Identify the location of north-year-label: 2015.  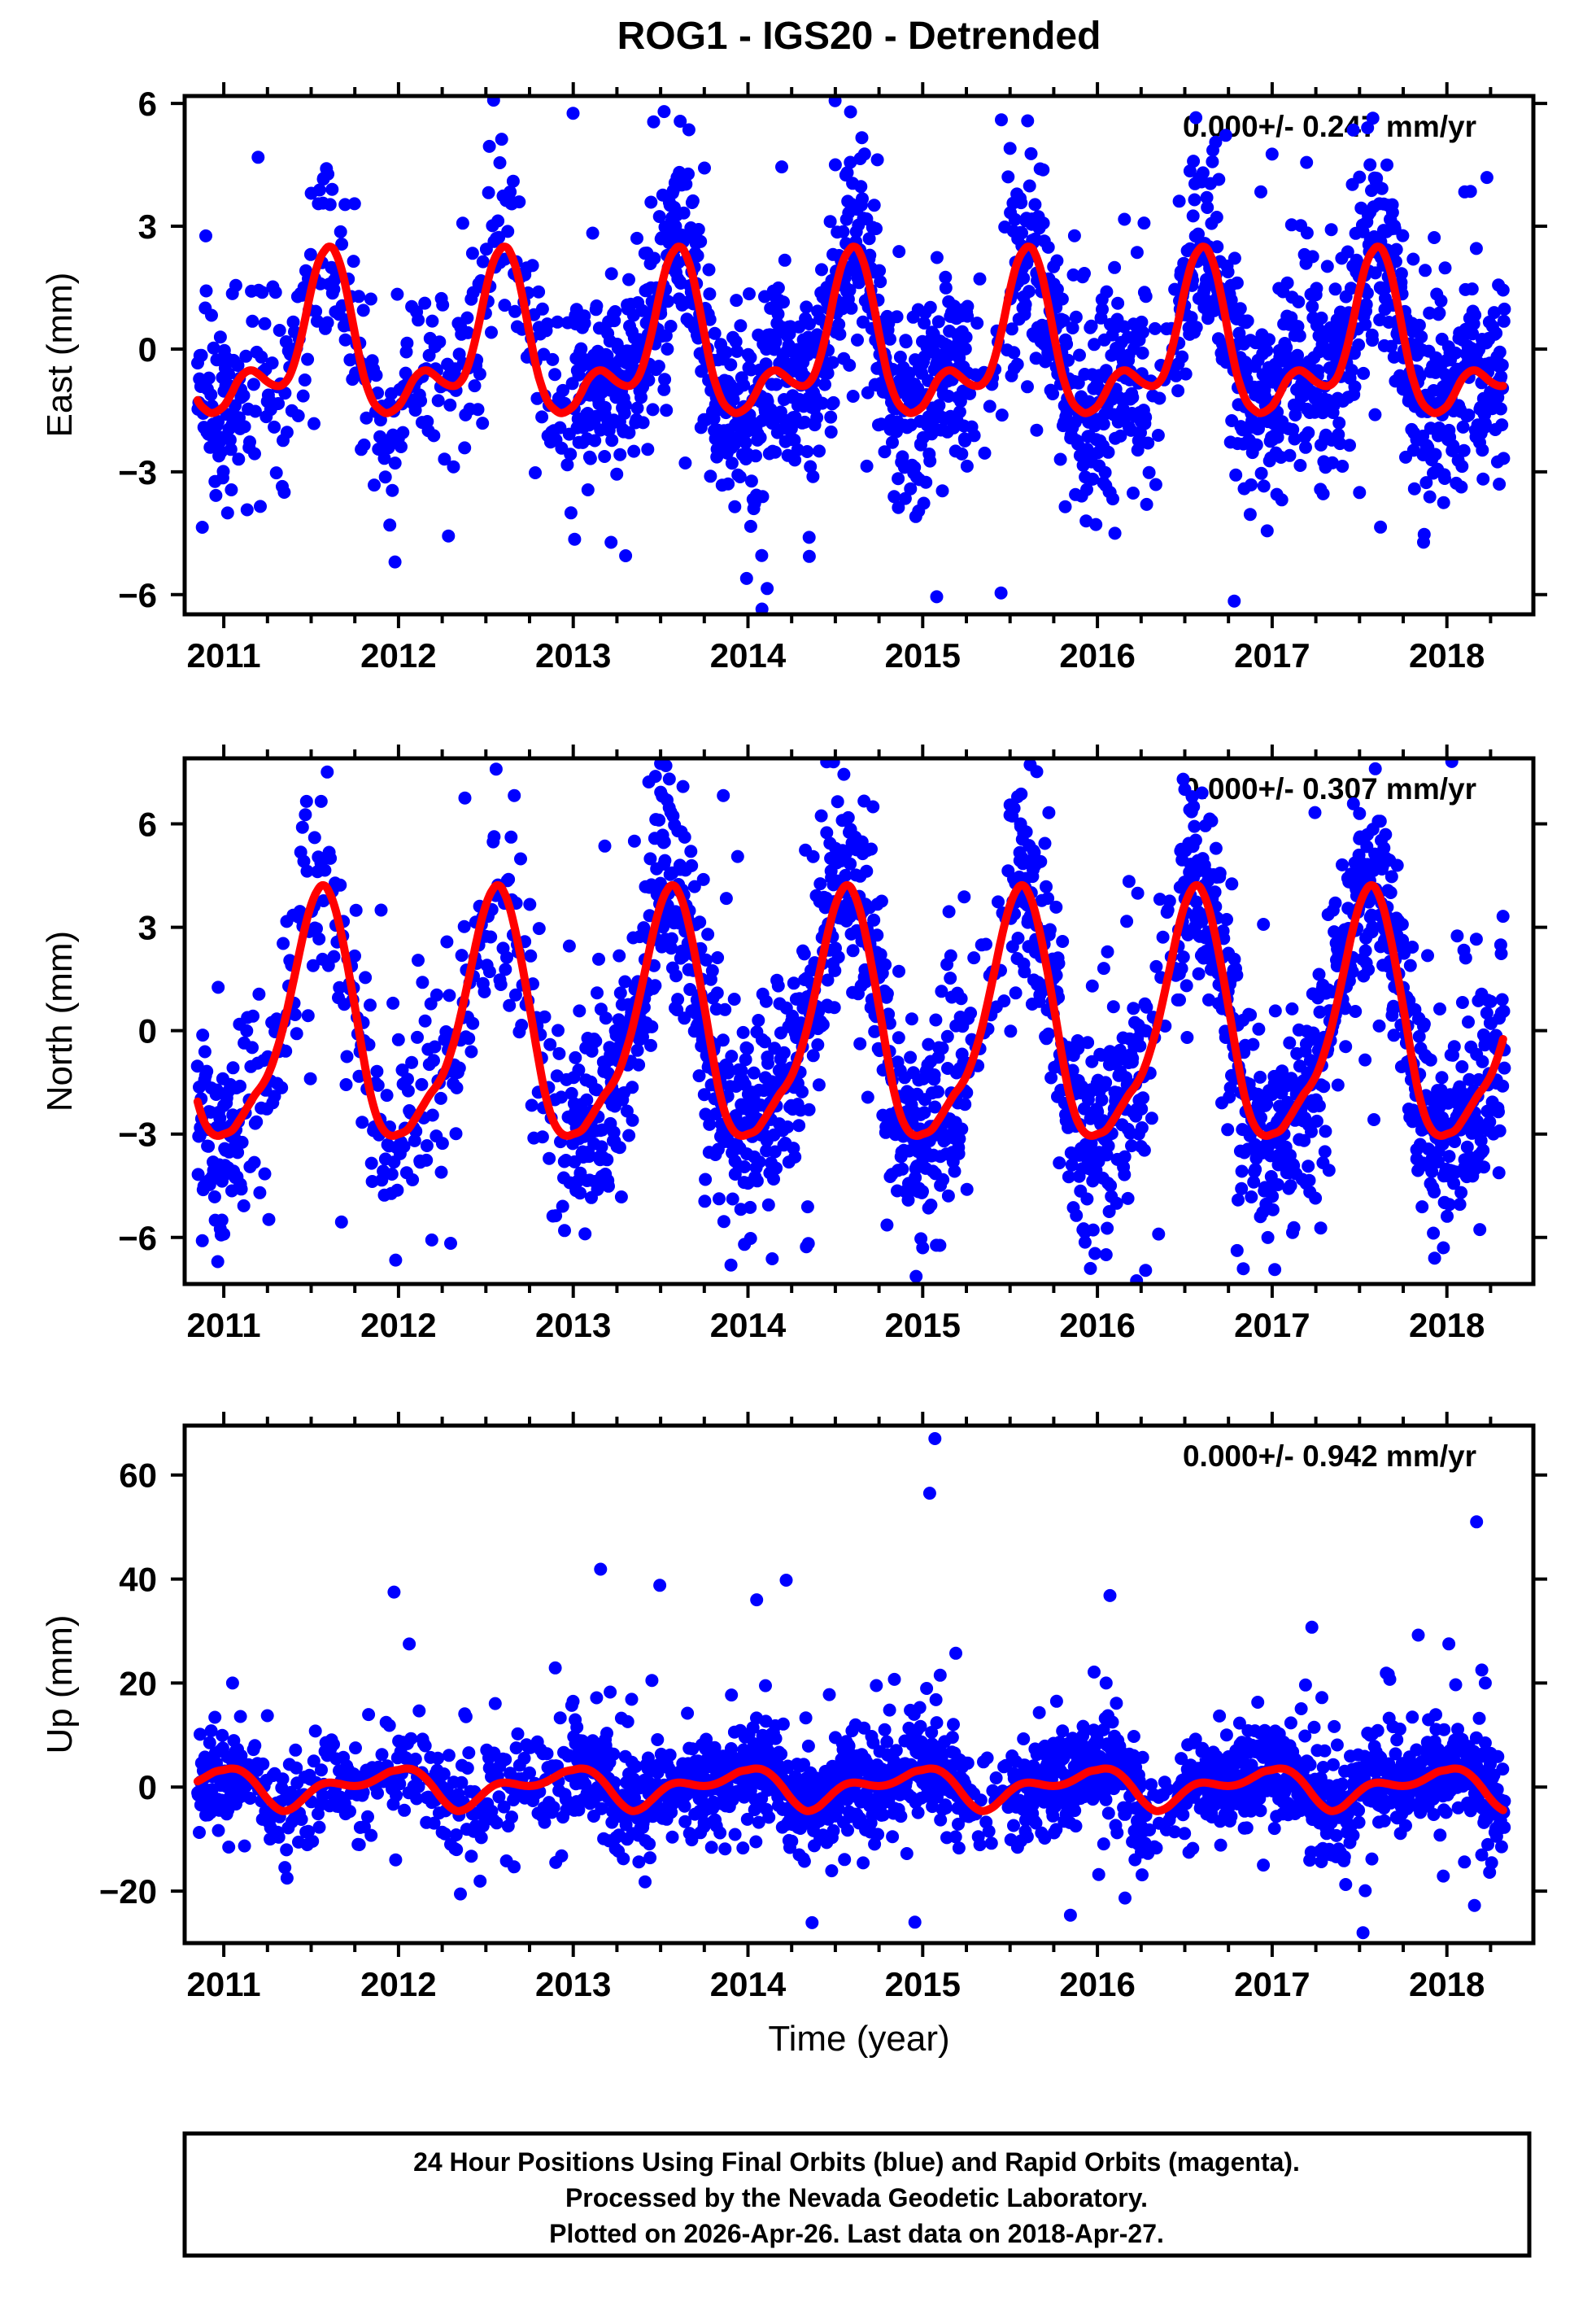
(923, 1325).